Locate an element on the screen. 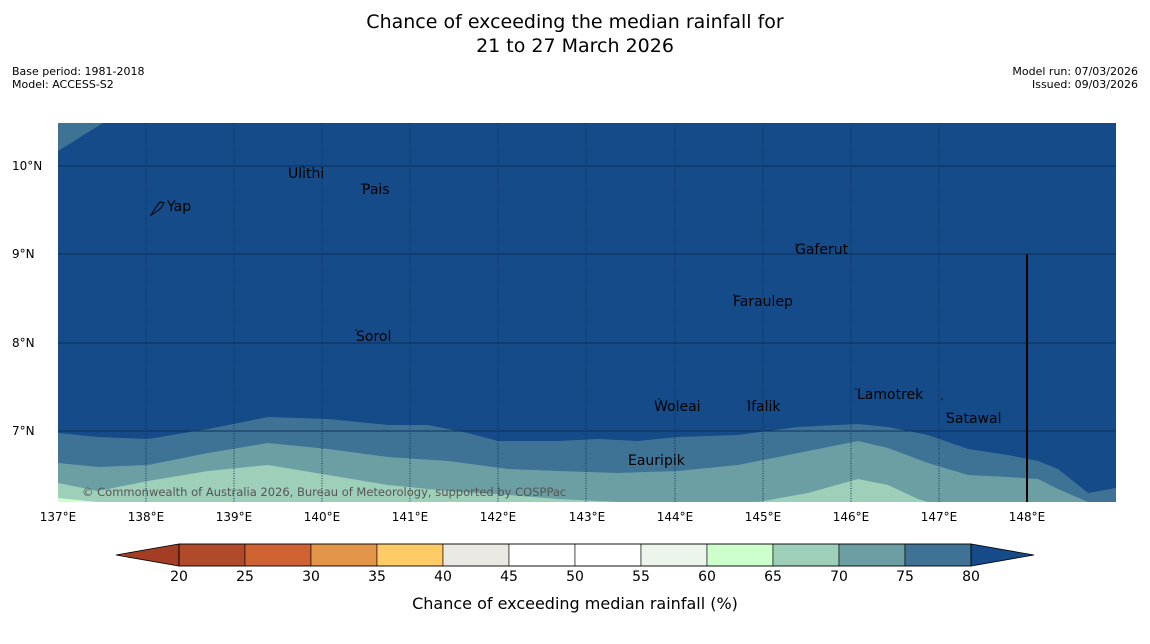 Image resolution: width=1150 pixels, height=644 pixels. lon-label-139e: 139°E is located at coordinates (234, 517).